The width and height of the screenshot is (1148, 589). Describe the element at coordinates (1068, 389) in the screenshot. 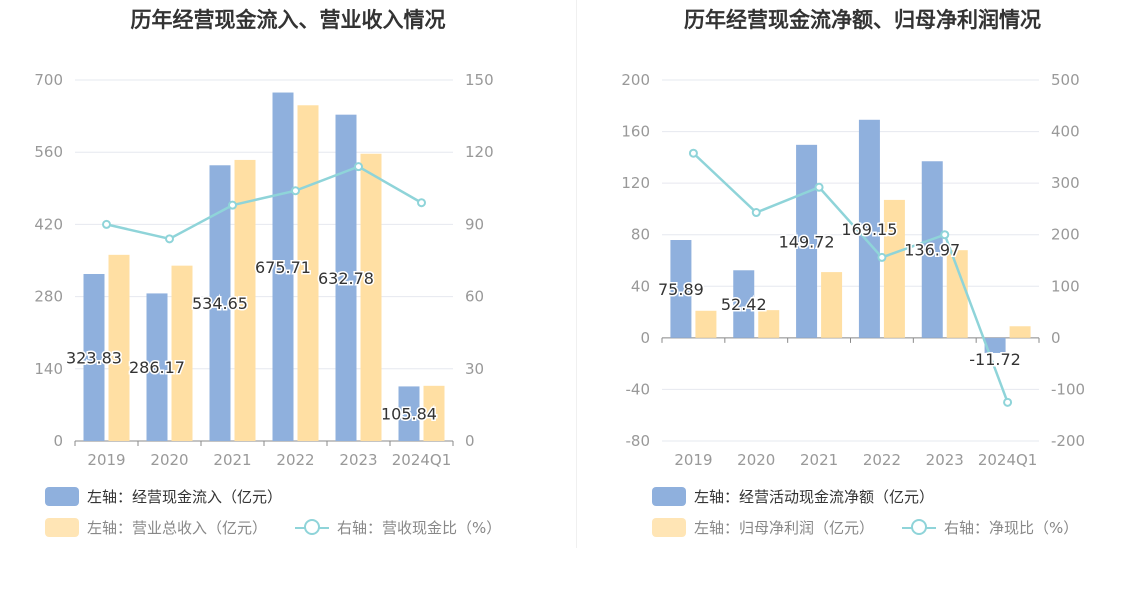

I see `y-right-tick-label: -100` at that location.